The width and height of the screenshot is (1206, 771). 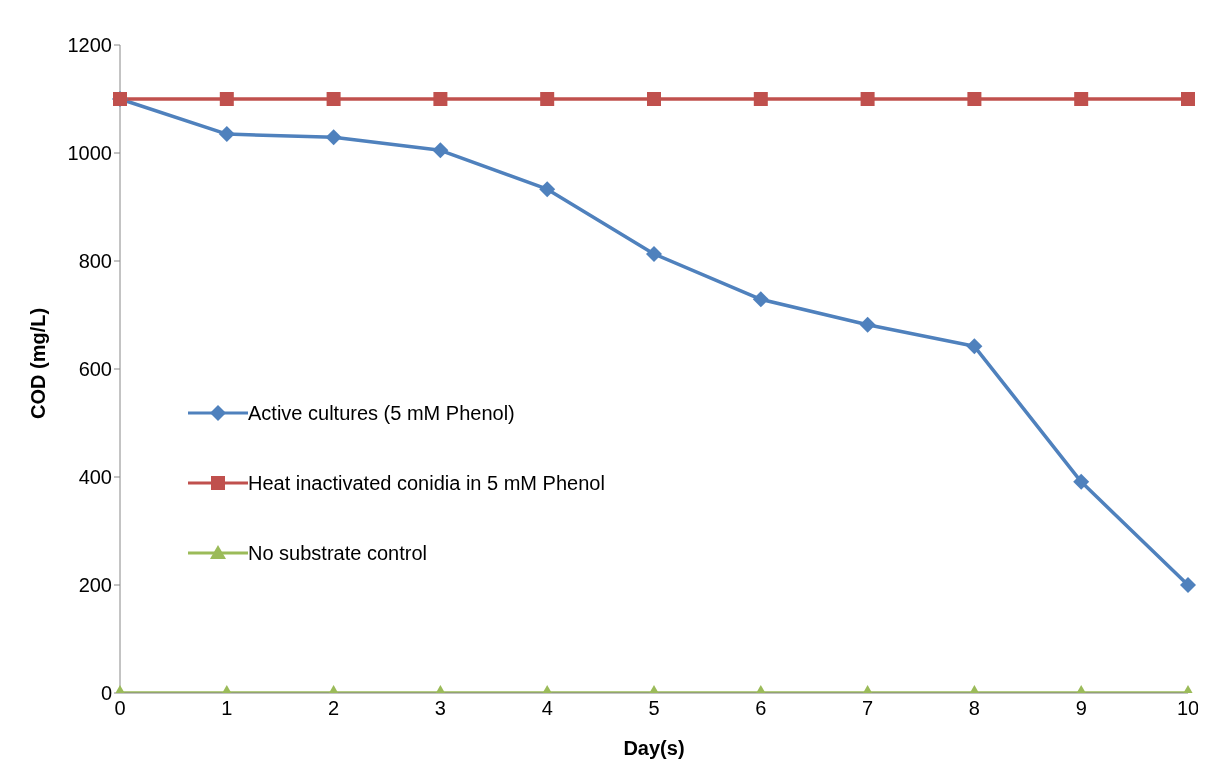 I want to click on x-tick-label: 0, so click(x=120, y=708).